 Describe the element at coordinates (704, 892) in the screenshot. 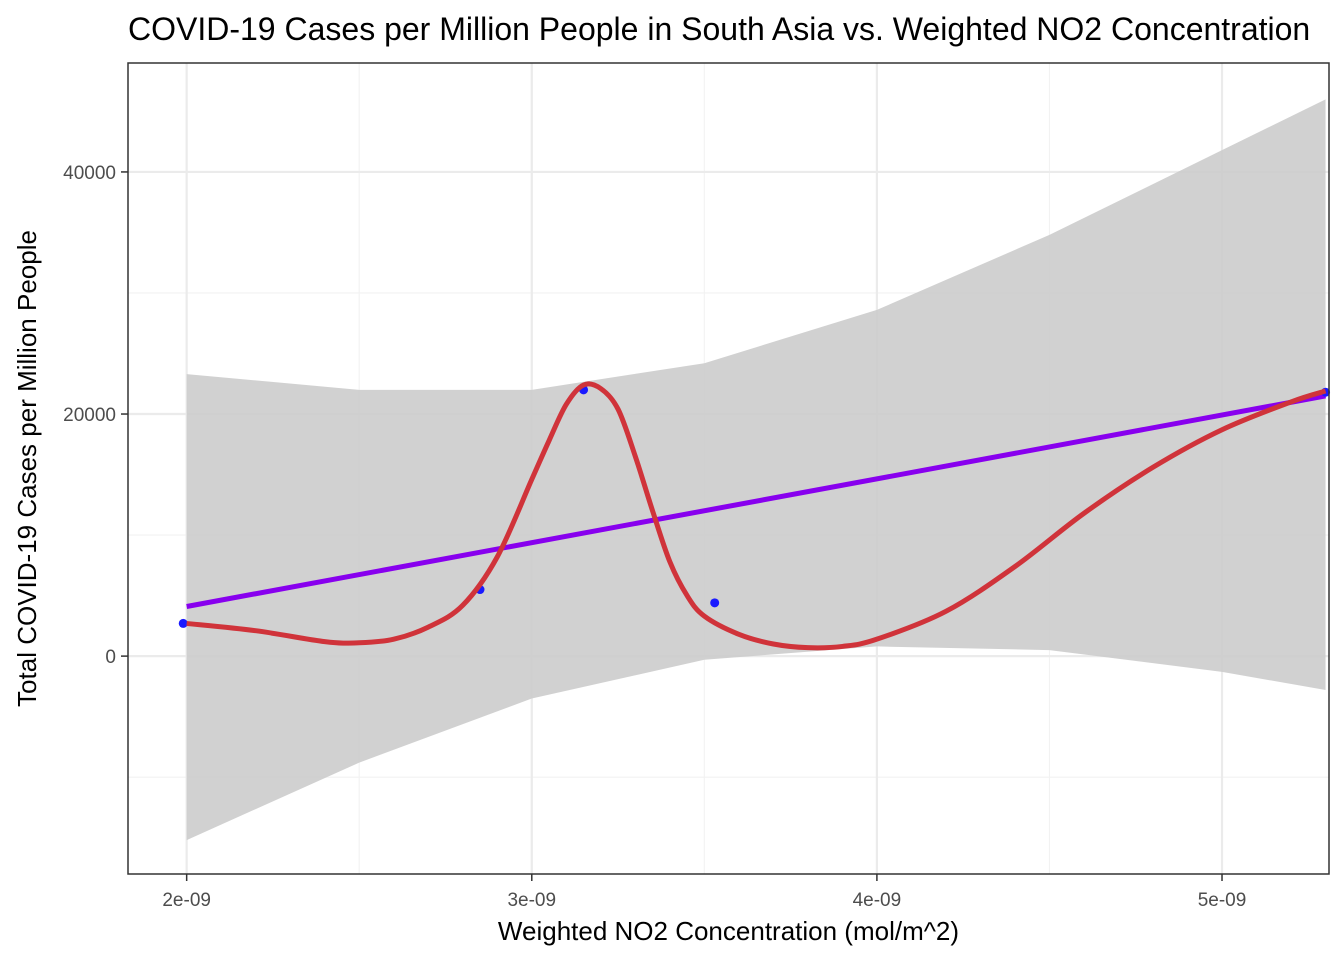

I see `x-axis-ticks: 2e-09 3e-09 4e-09 5e-09` at that location.